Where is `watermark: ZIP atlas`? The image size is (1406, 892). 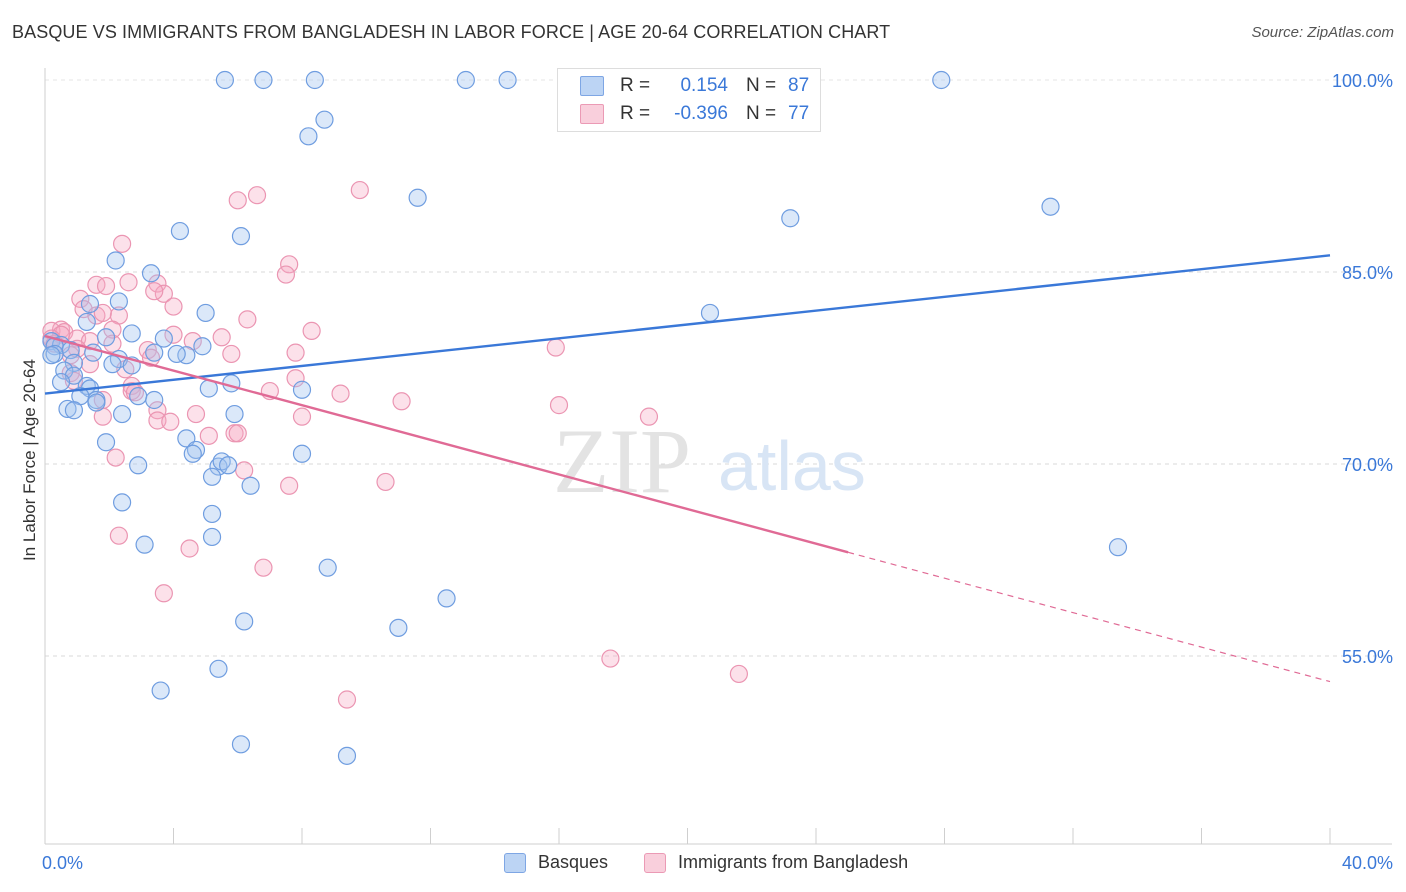
watermark: ZIP atlas is located at coordinates (709, 461).